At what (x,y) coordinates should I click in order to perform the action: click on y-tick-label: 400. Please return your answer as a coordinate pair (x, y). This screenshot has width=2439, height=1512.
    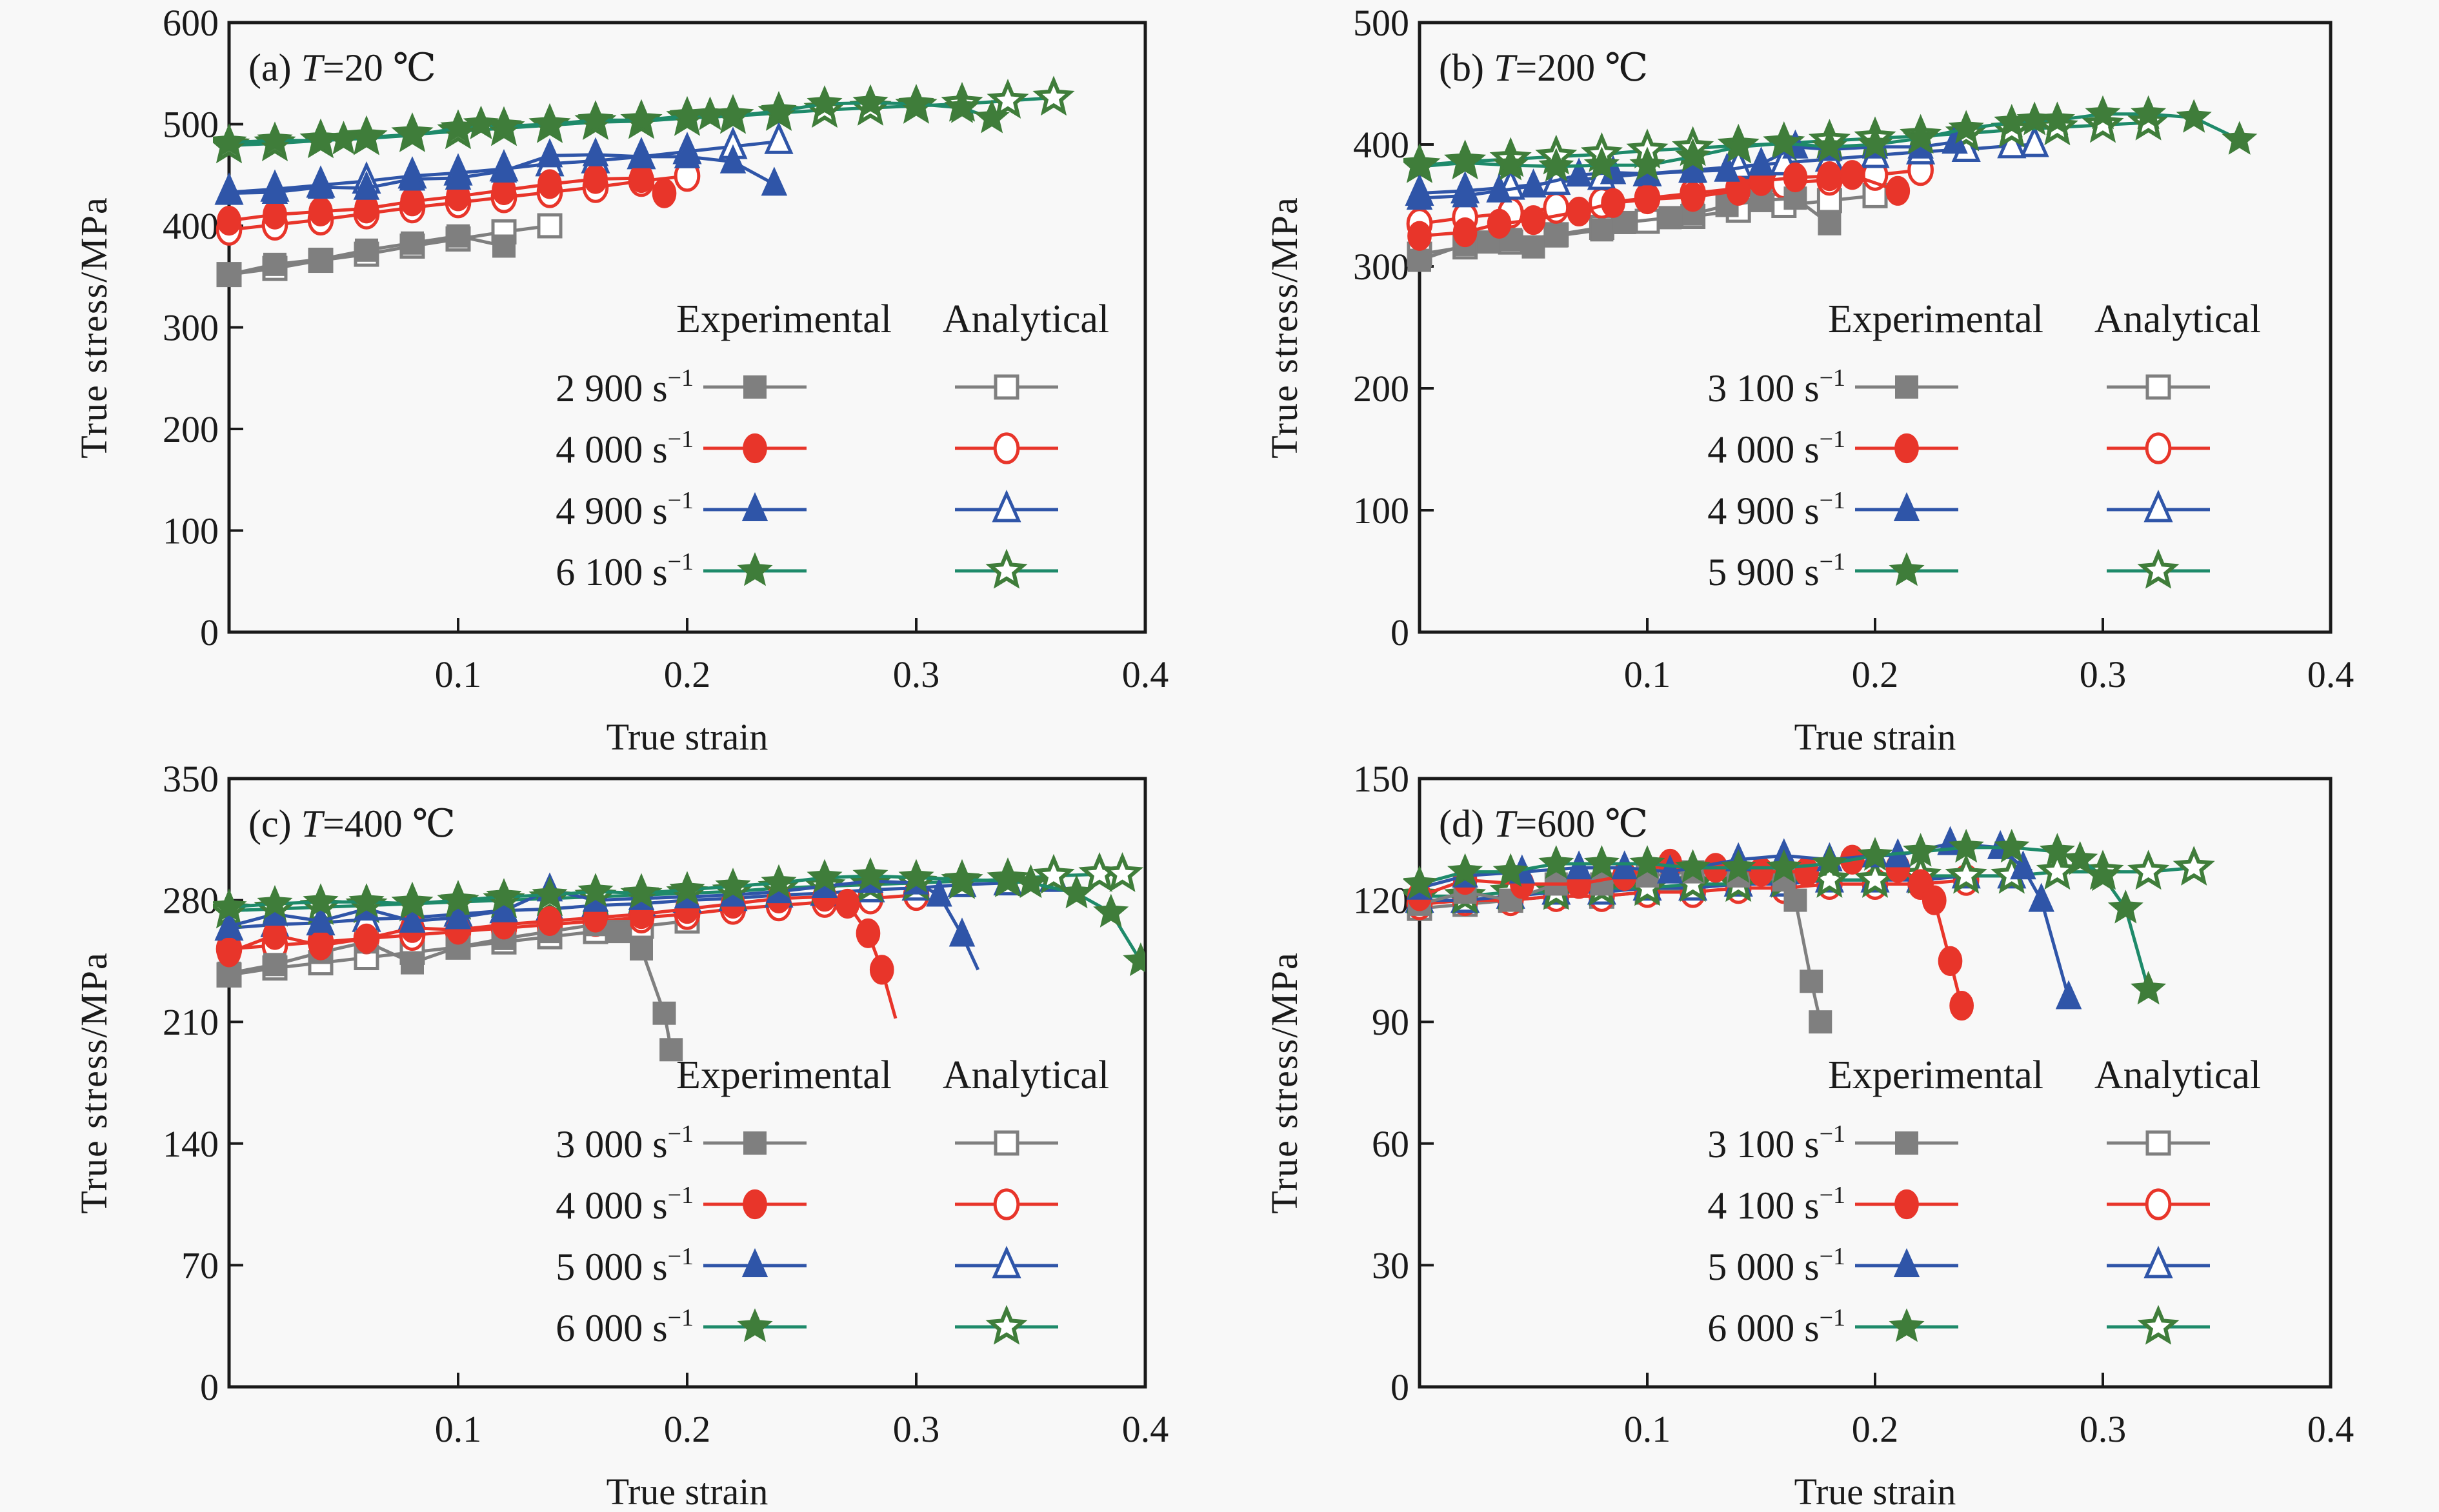
    Looking at the image, I should click on (191, 226).